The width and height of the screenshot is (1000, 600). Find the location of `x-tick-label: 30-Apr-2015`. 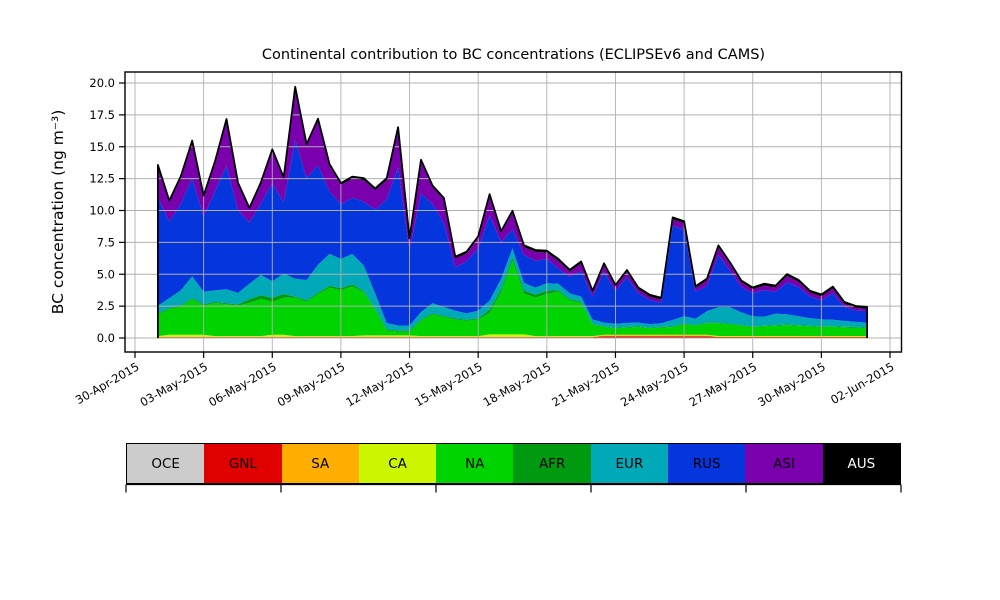

x-tick-label: 30-Apr-2015 is located at coordinates (107, 383).